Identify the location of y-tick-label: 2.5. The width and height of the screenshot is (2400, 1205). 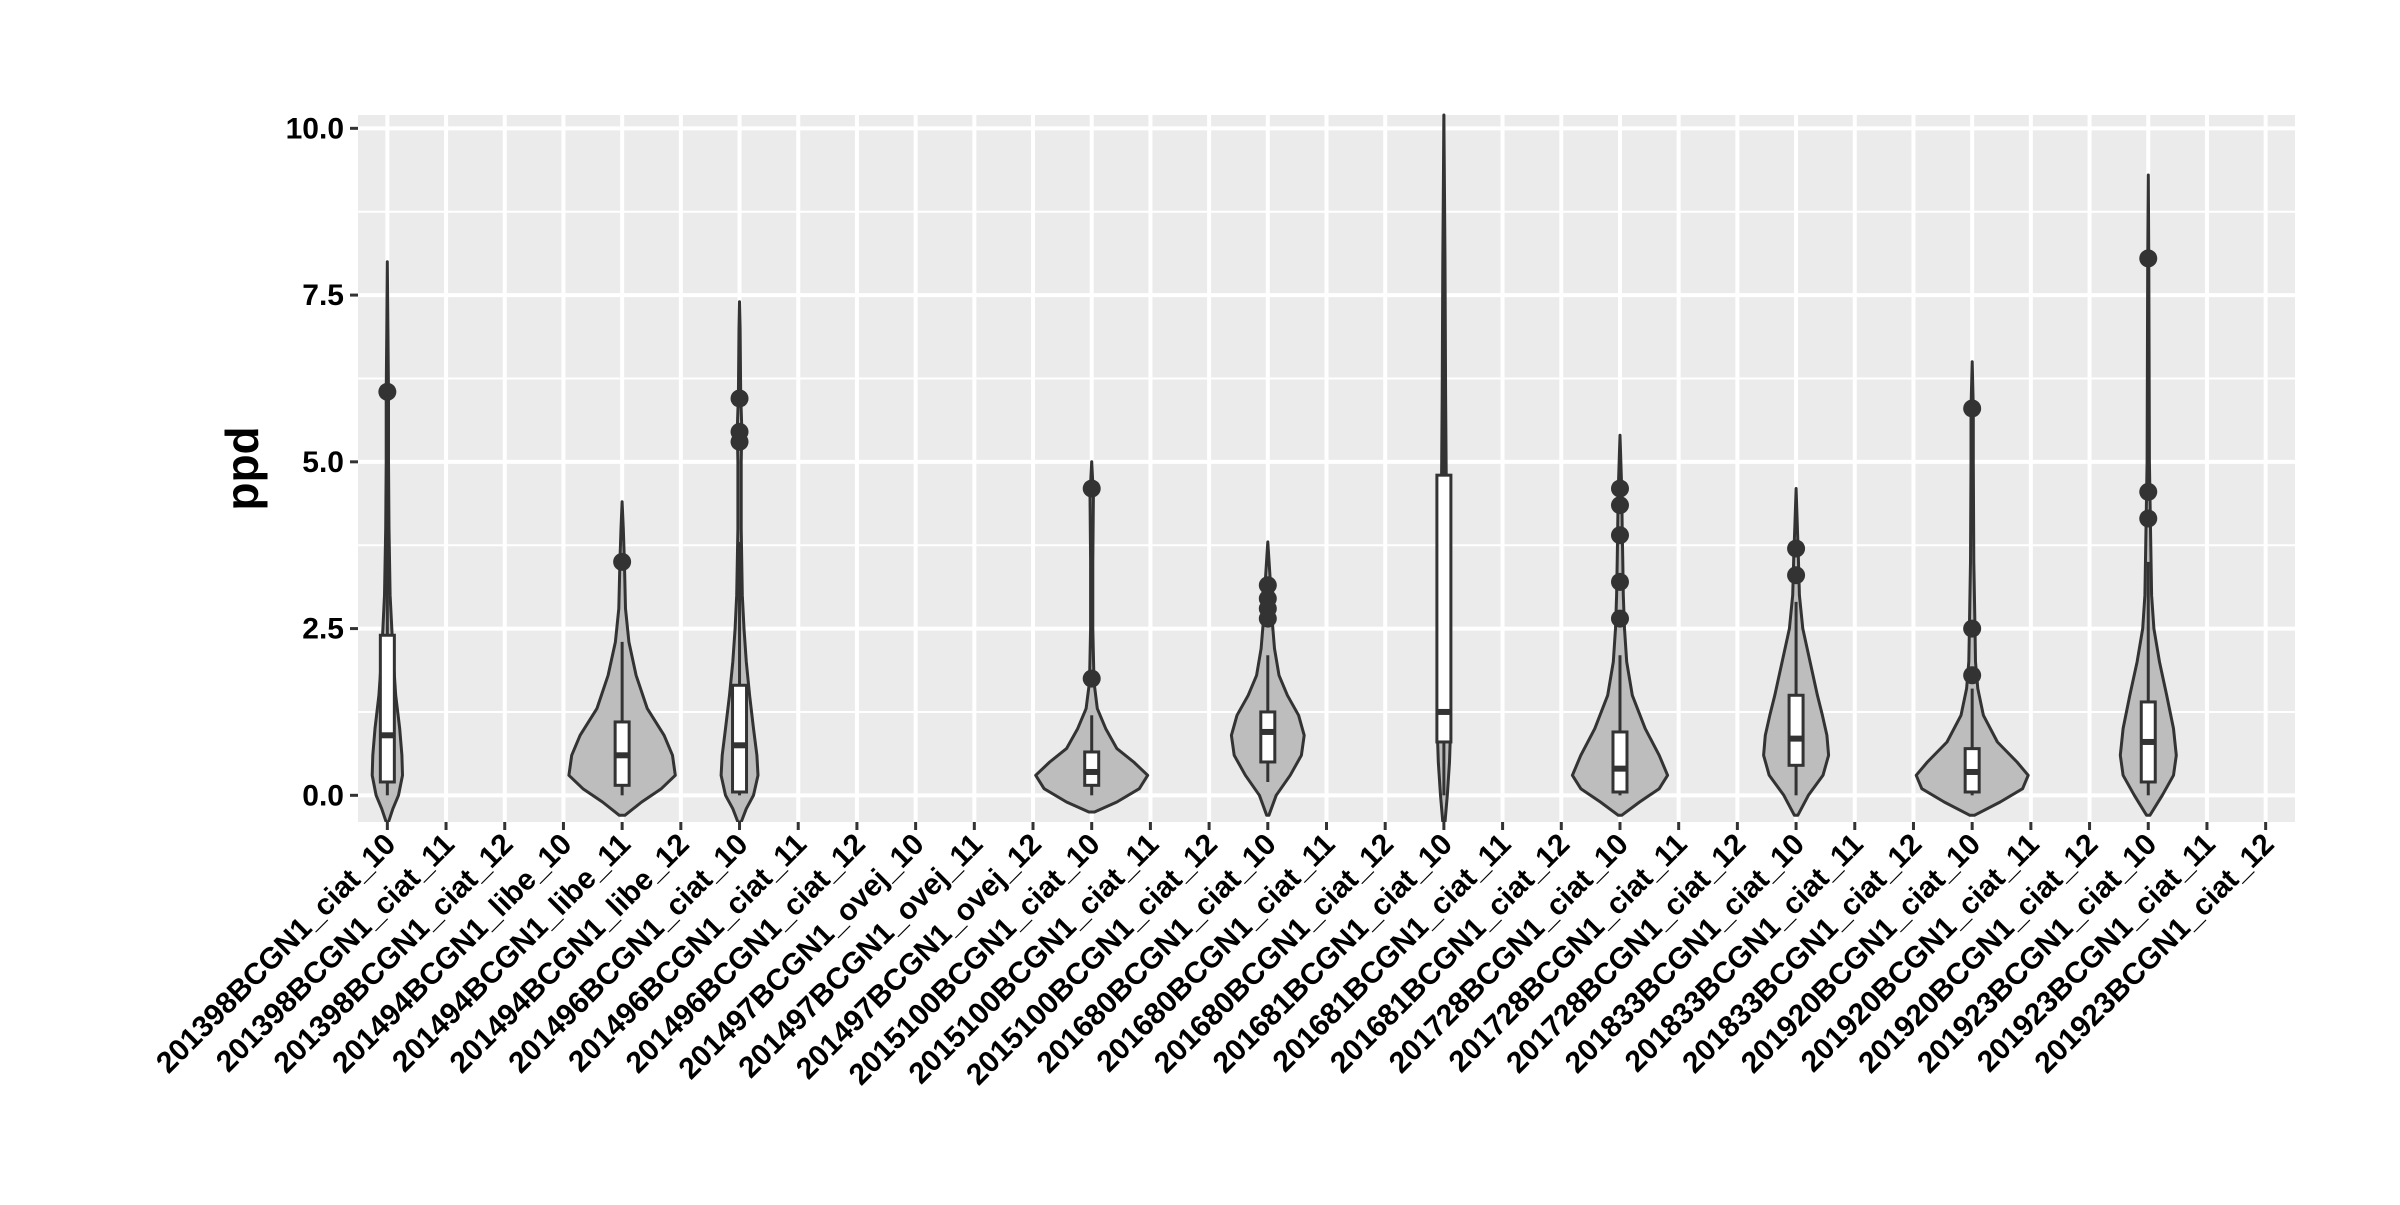
(323, 629).